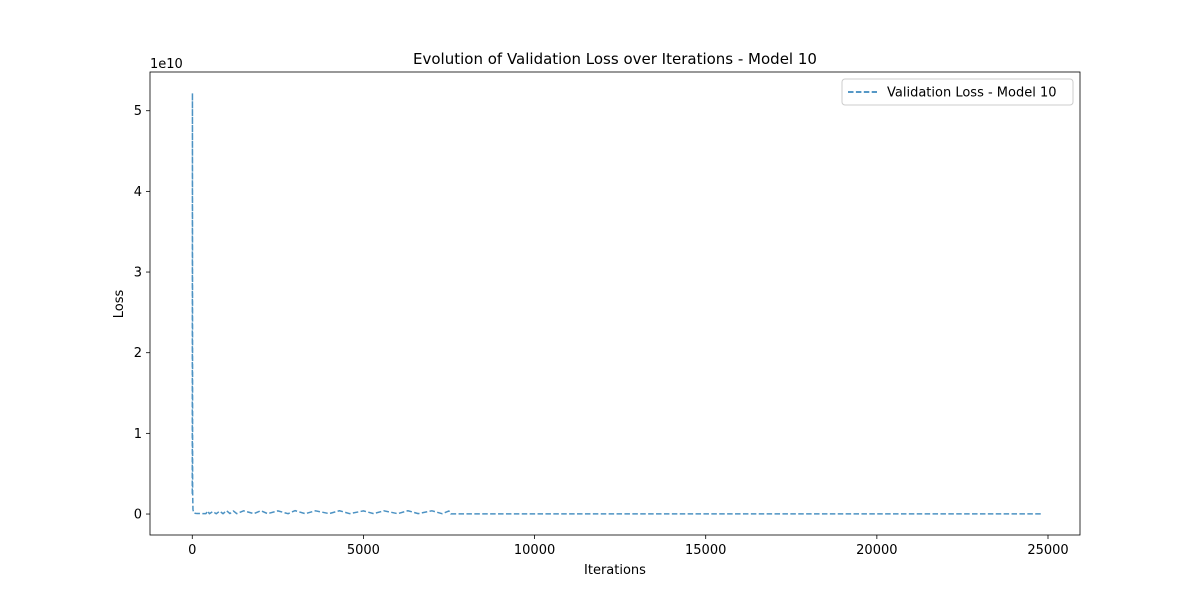 The image size is (1200, 604). What do you see at coordinates (363, 550) in the screenshot?
I see `x-tick-label: 5000` at bounding box center [363, 550].